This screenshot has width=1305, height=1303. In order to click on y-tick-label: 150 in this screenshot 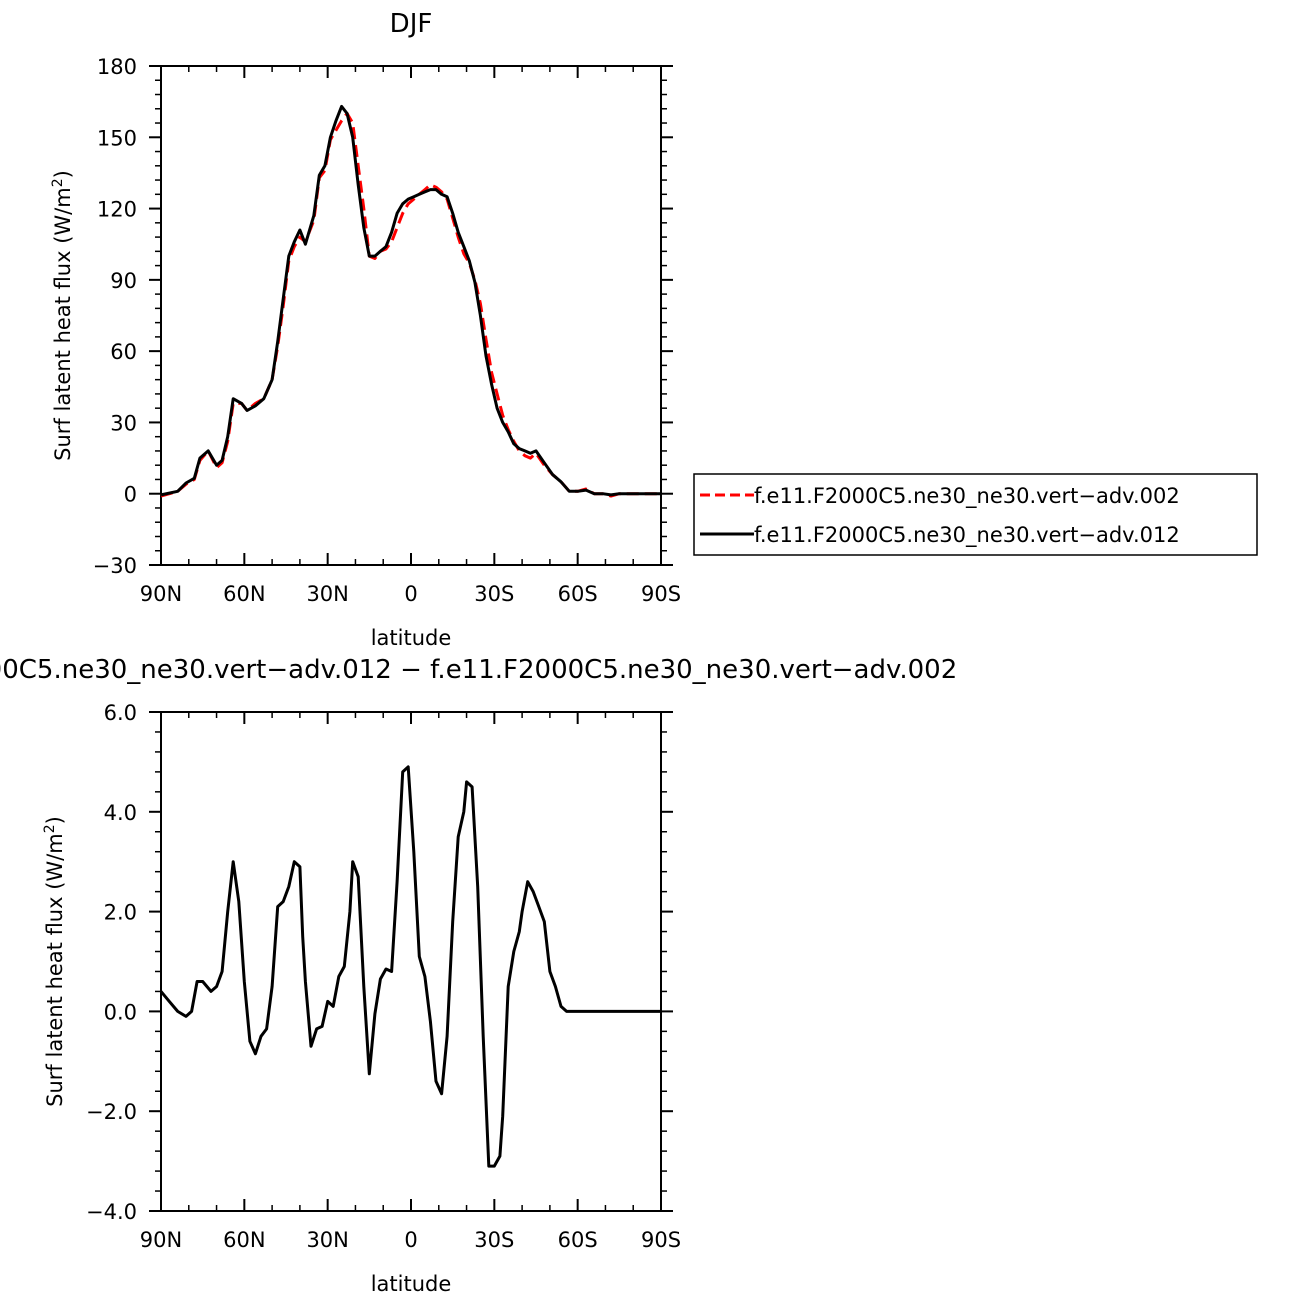, I will do `click(117, 138)`.